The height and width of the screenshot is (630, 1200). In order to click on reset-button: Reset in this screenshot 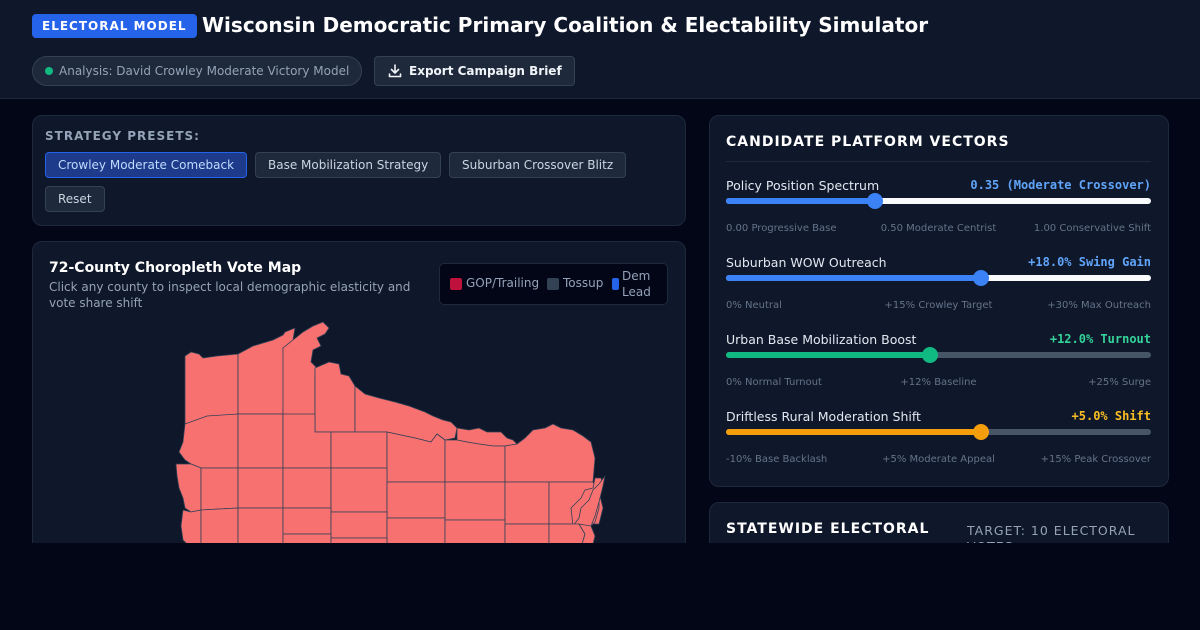, I will do `click(75, 199)`.